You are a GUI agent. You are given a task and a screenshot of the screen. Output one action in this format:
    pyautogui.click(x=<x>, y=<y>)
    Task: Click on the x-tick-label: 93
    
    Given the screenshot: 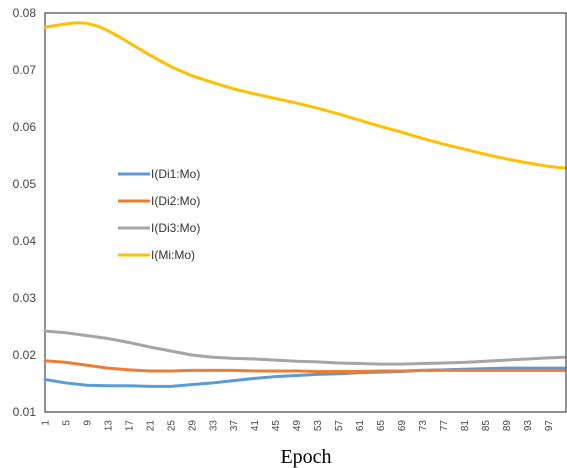 What is the action you would take?
    pyautogui.click(x=528, y=426)
    